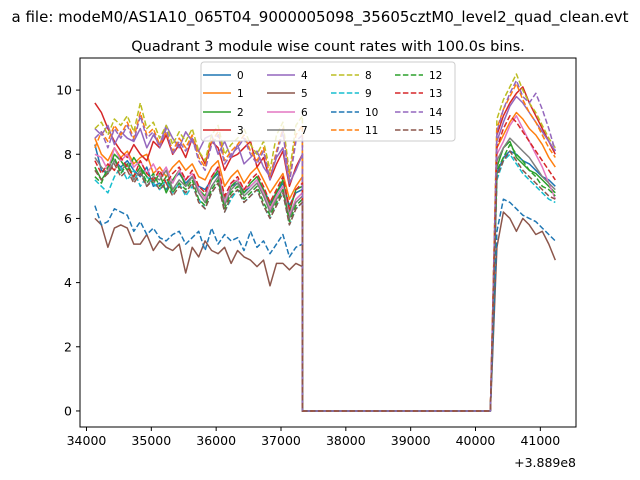 This screenshot has height=480, width=640. I want to click on x-axis: 34000 35000 36000 37000 38000 39000 40000 41000, so click(313, 437).